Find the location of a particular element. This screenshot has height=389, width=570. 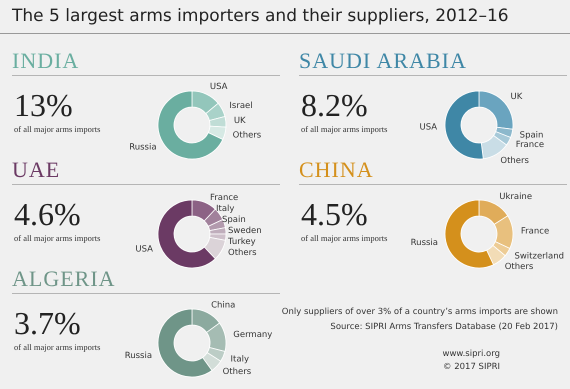

chart-title: SAUDI ARABIA is located at coordinates (383, 60).